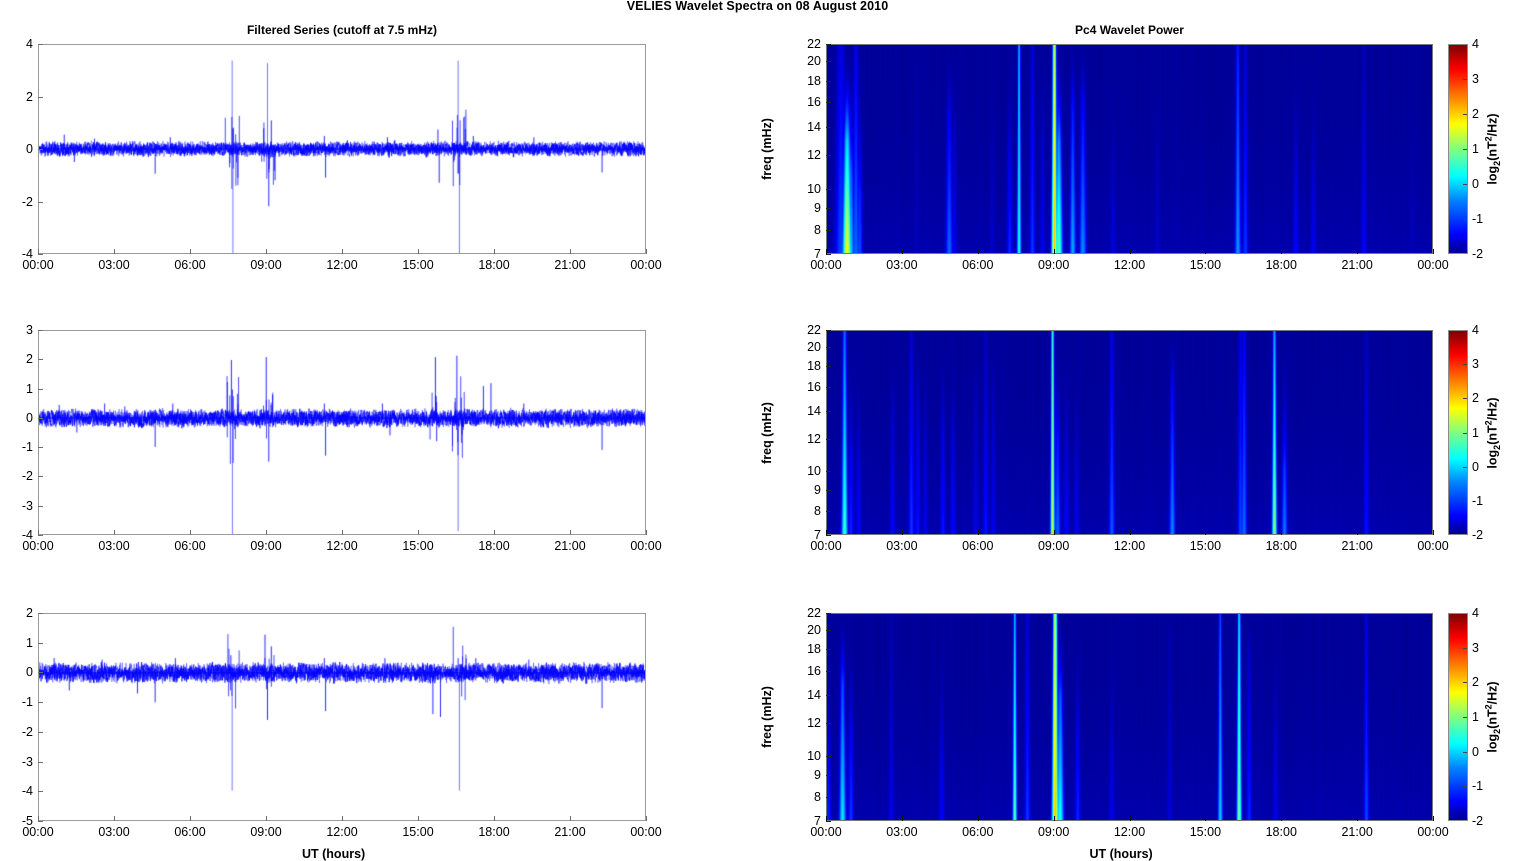  What do you see at coordinates (1492, 717) in the screenshot?
I see `colorbar-label: log2(nT2/Hz)` at bounding box center [1492, 717].